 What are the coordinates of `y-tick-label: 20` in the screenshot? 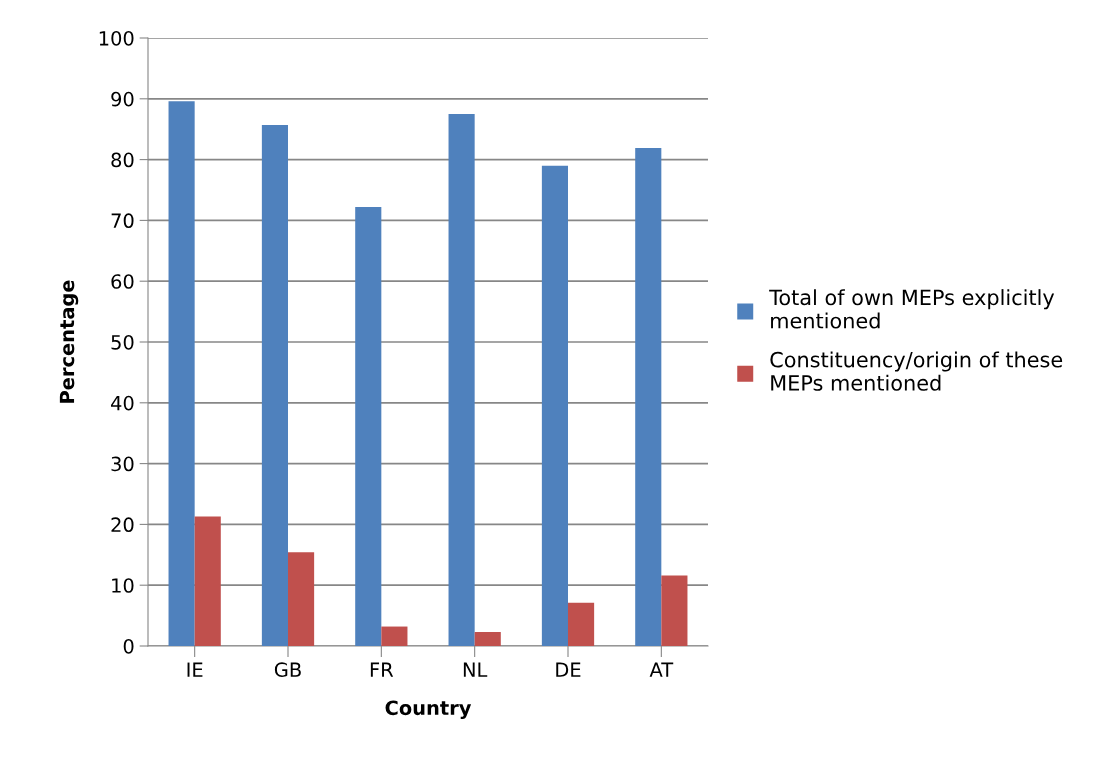 It's located at (122, 525).